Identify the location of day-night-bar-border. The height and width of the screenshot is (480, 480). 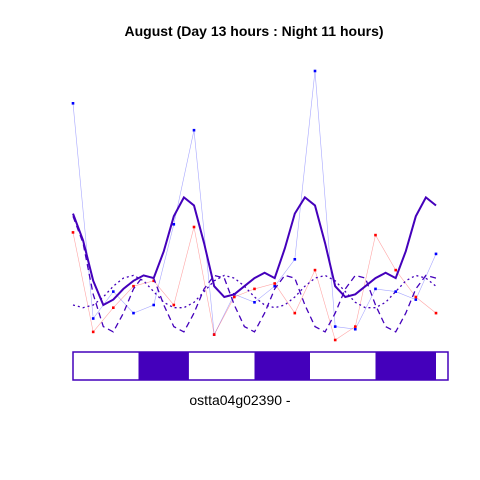
(260, 366).